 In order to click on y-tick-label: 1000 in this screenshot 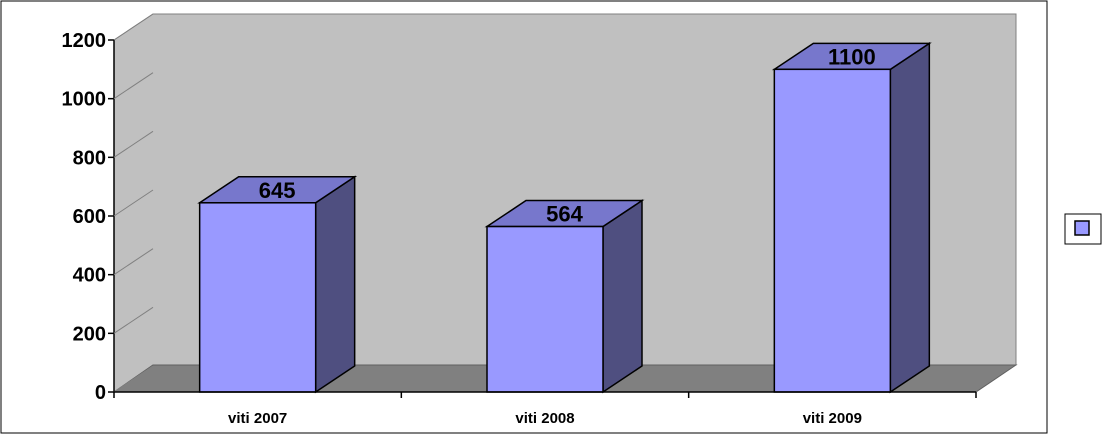, I will do `click(84, 100)`.